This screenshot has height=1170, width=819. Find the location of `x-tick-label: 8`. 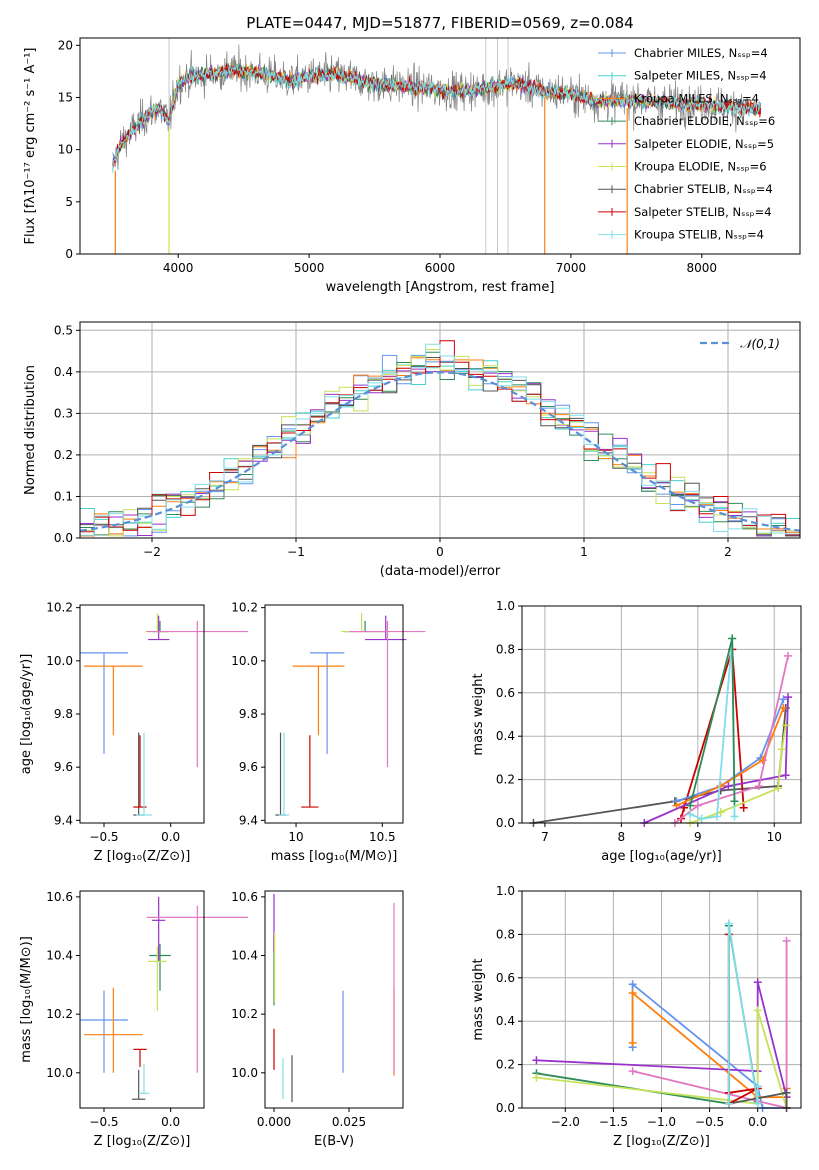

x-tick-label: 8 is located at coordinates (622, 837).